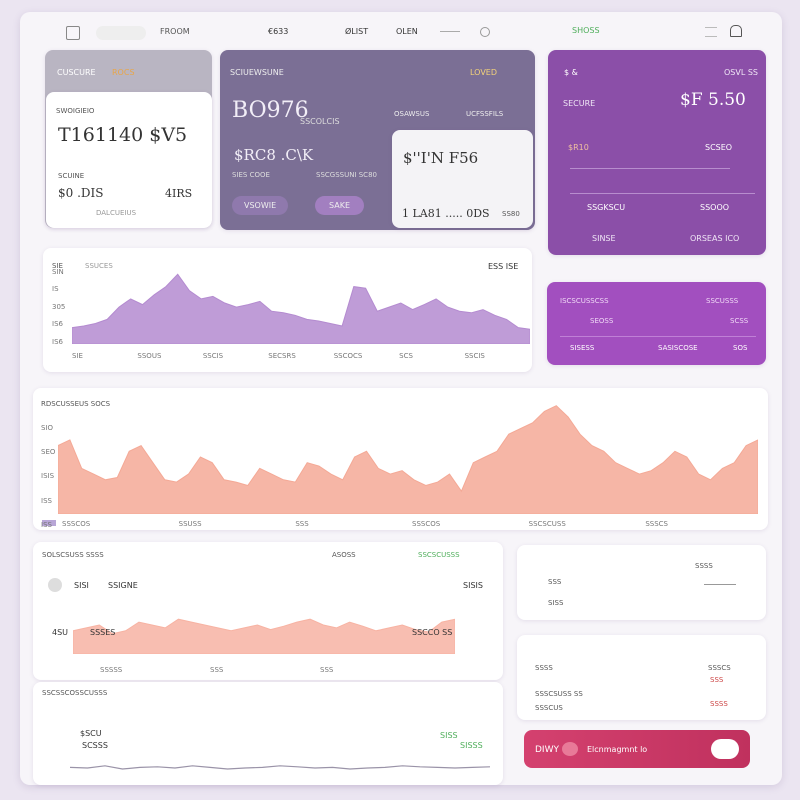 The height and width of the screenshot is (800, 800). What do you see at coordinates (123, 135) in the screenshot?
I see `amount: T161140 $V5` at bounding box center [123, 135].